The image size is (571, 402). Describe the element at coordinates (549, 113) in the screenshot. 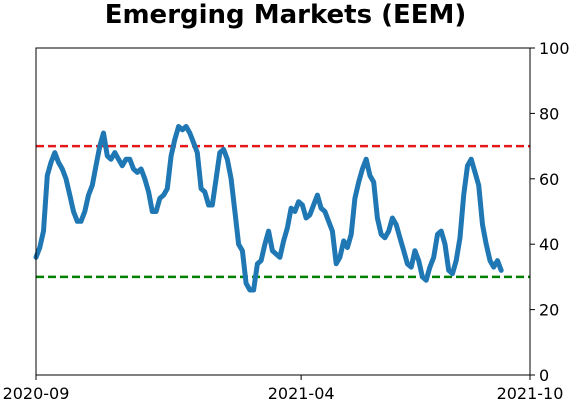

I see `y-tick-label: 80` at that location.